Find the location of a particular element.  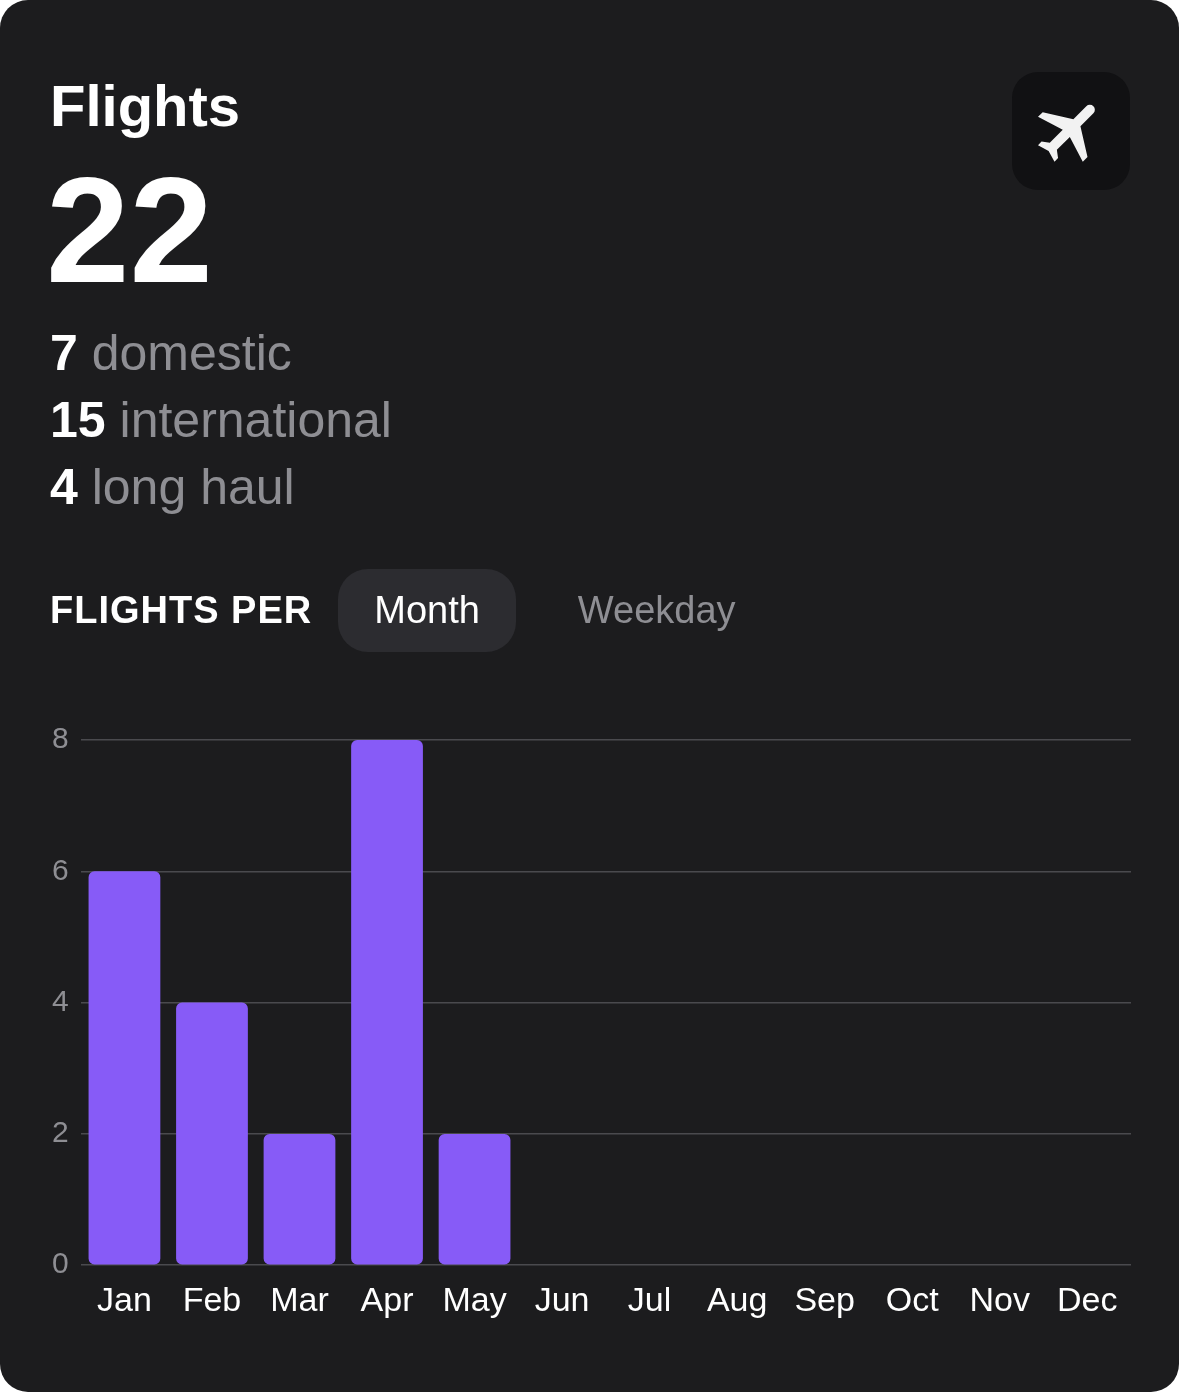

x-tick-label: May is located at coordinates (474, 1298).